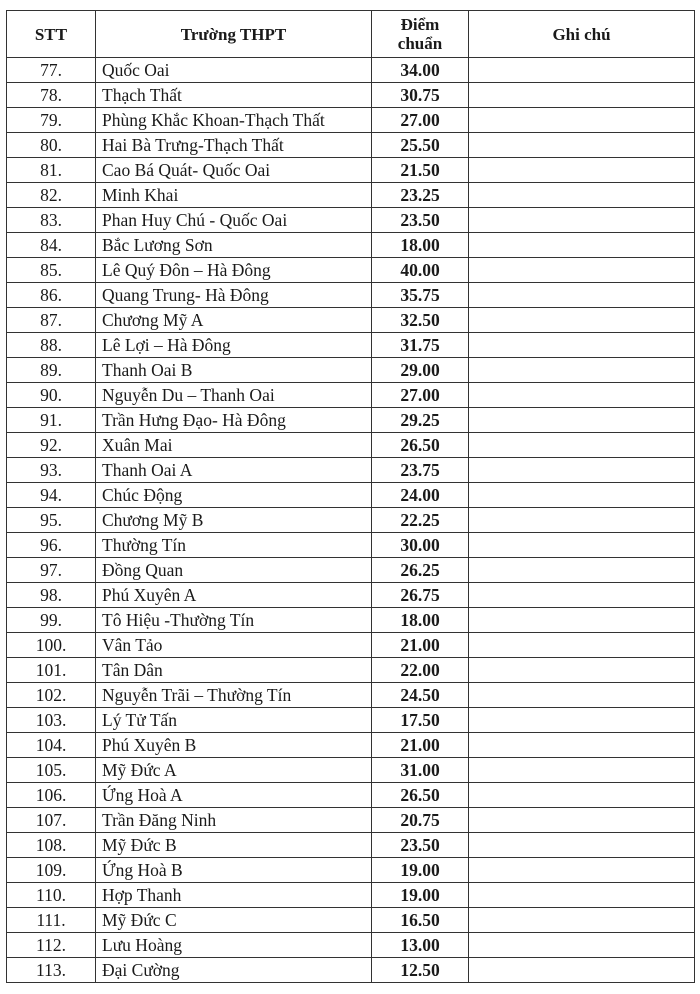  Describe the element at coordinates (420, 570) in the screenshot. I see `score-cell: 26.25` at that location.